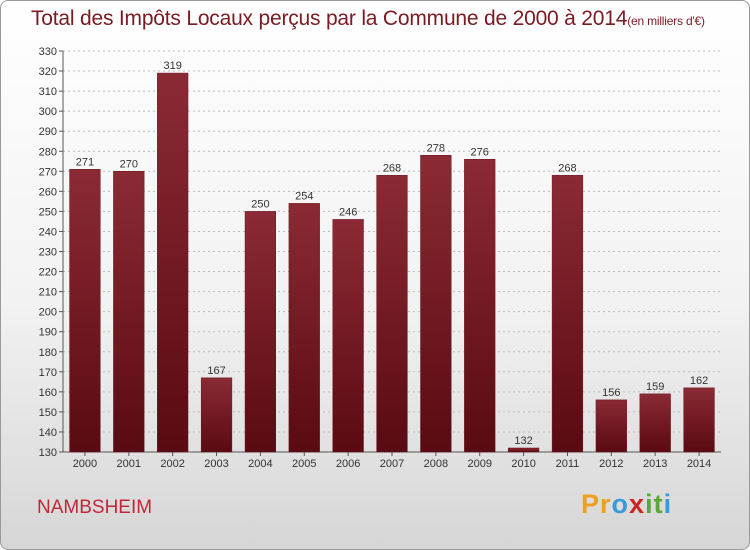 Image resolution: width=750 pixels, height=550 pixels. What do you see at coordinates (48, 52) in the screenshot?
I see `y-tick-label: 330` at bounding box center [48, 52].